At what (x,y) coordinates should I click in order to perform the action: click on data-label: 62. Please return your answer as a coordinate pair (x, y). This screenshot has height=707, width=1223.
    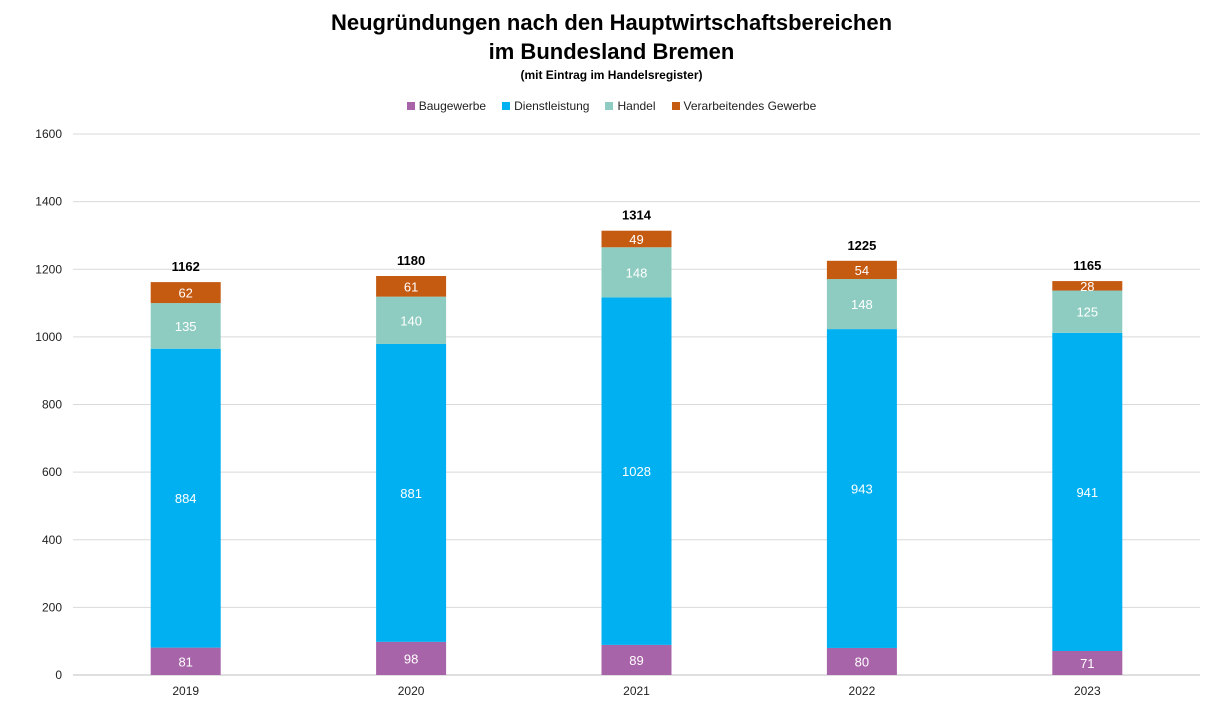
    Looking at the image, I should click on (185, 293).